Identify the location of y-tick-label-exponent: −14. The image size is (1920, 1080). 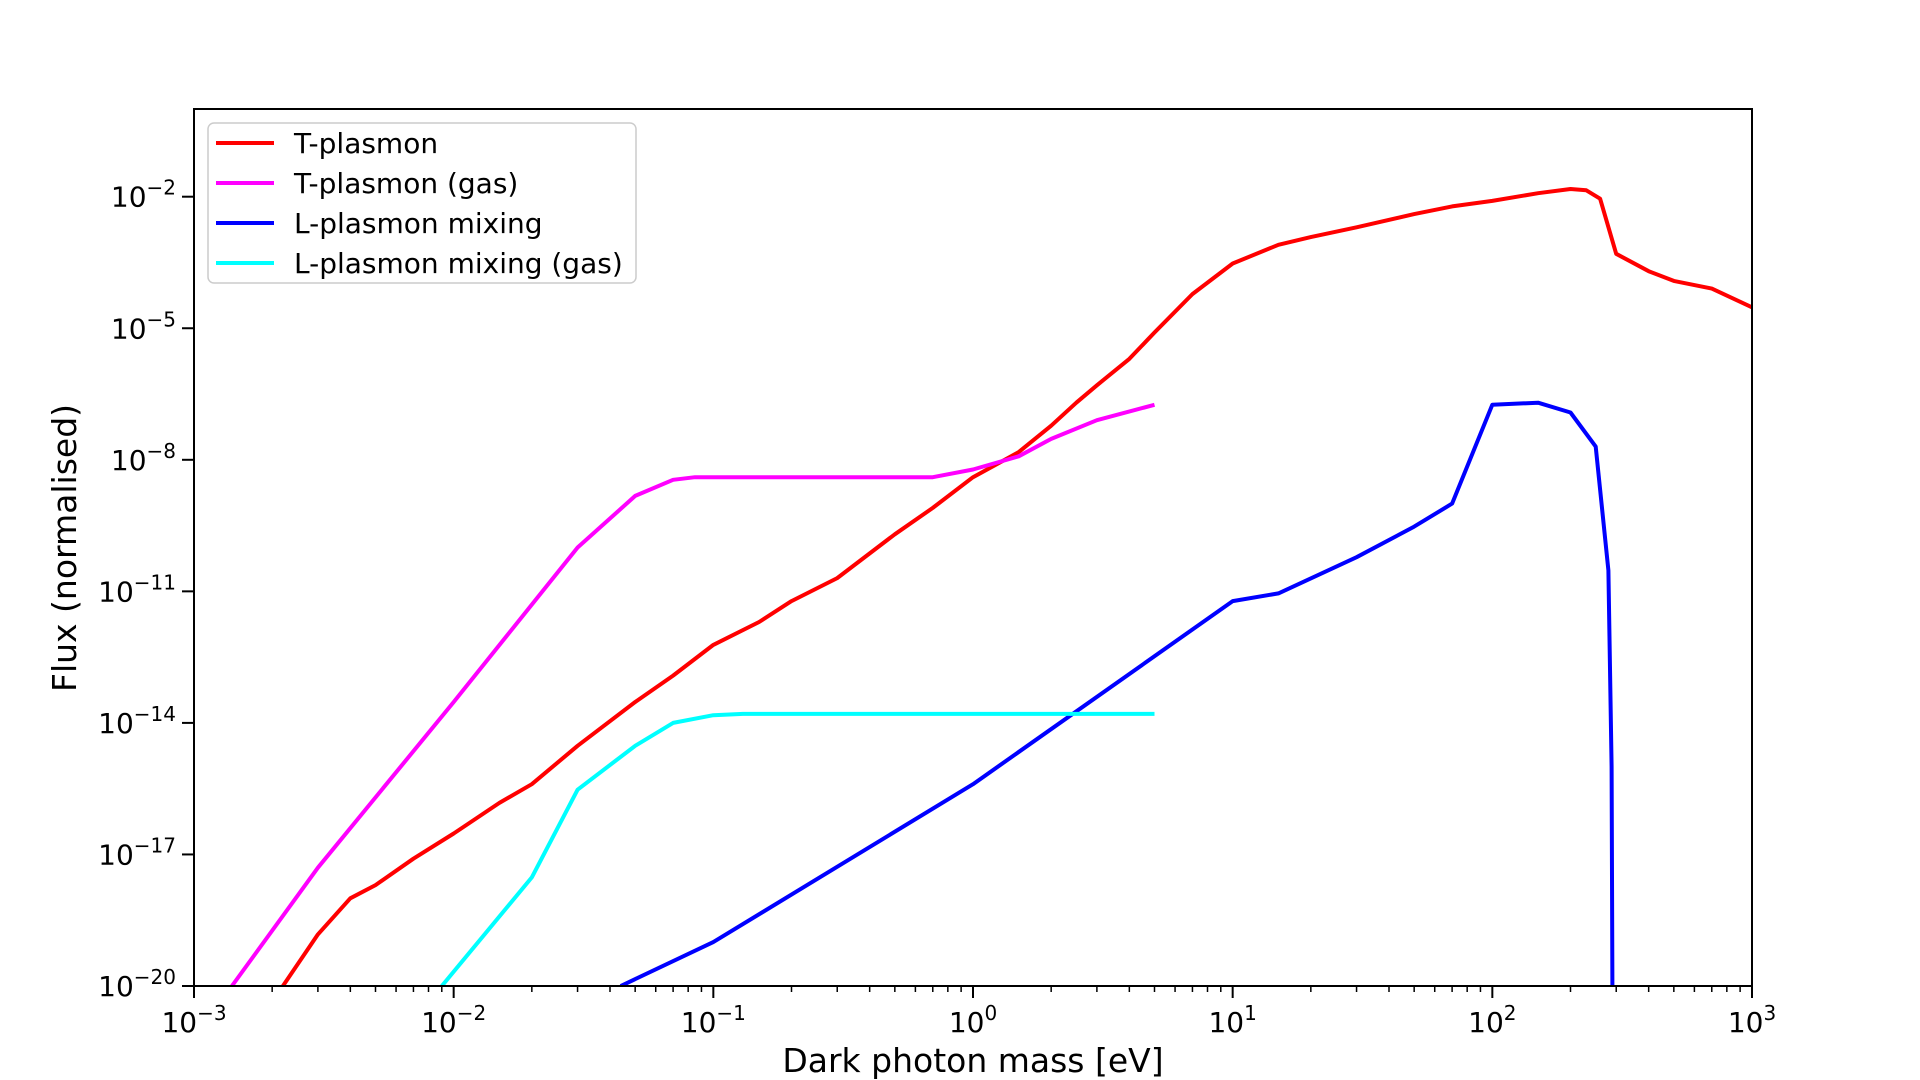
(155, 714).